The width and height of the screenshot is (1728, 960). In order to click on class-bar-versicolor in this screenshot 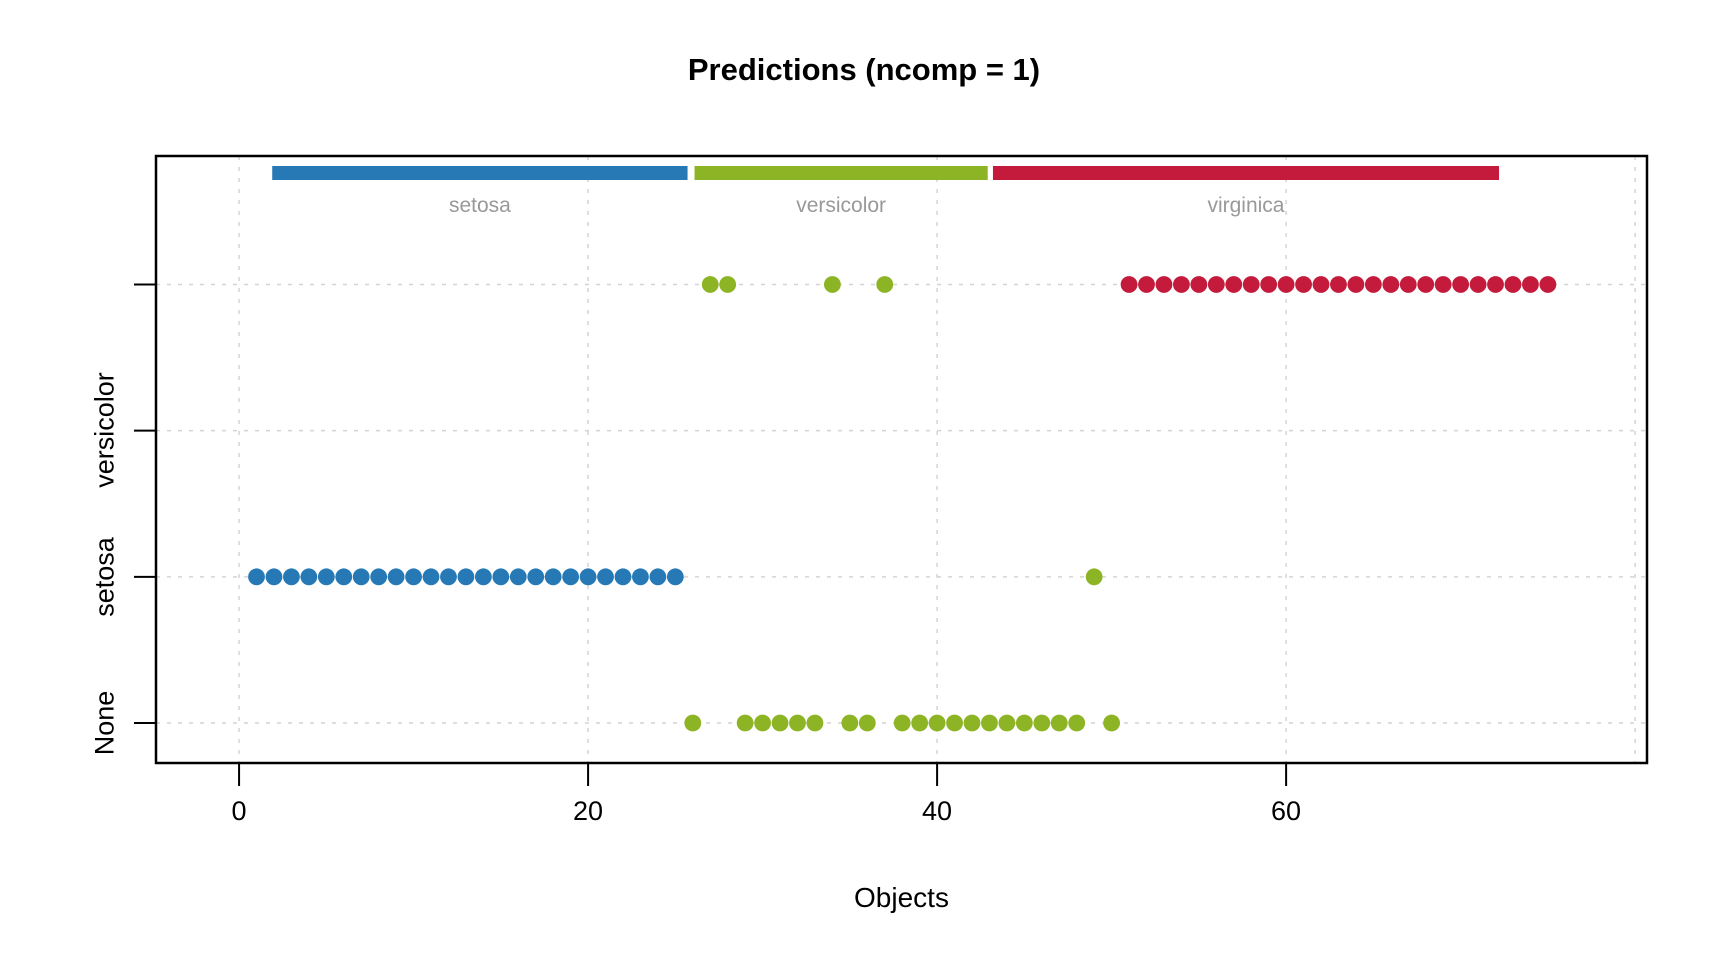, I will do `click(841, 173)`.